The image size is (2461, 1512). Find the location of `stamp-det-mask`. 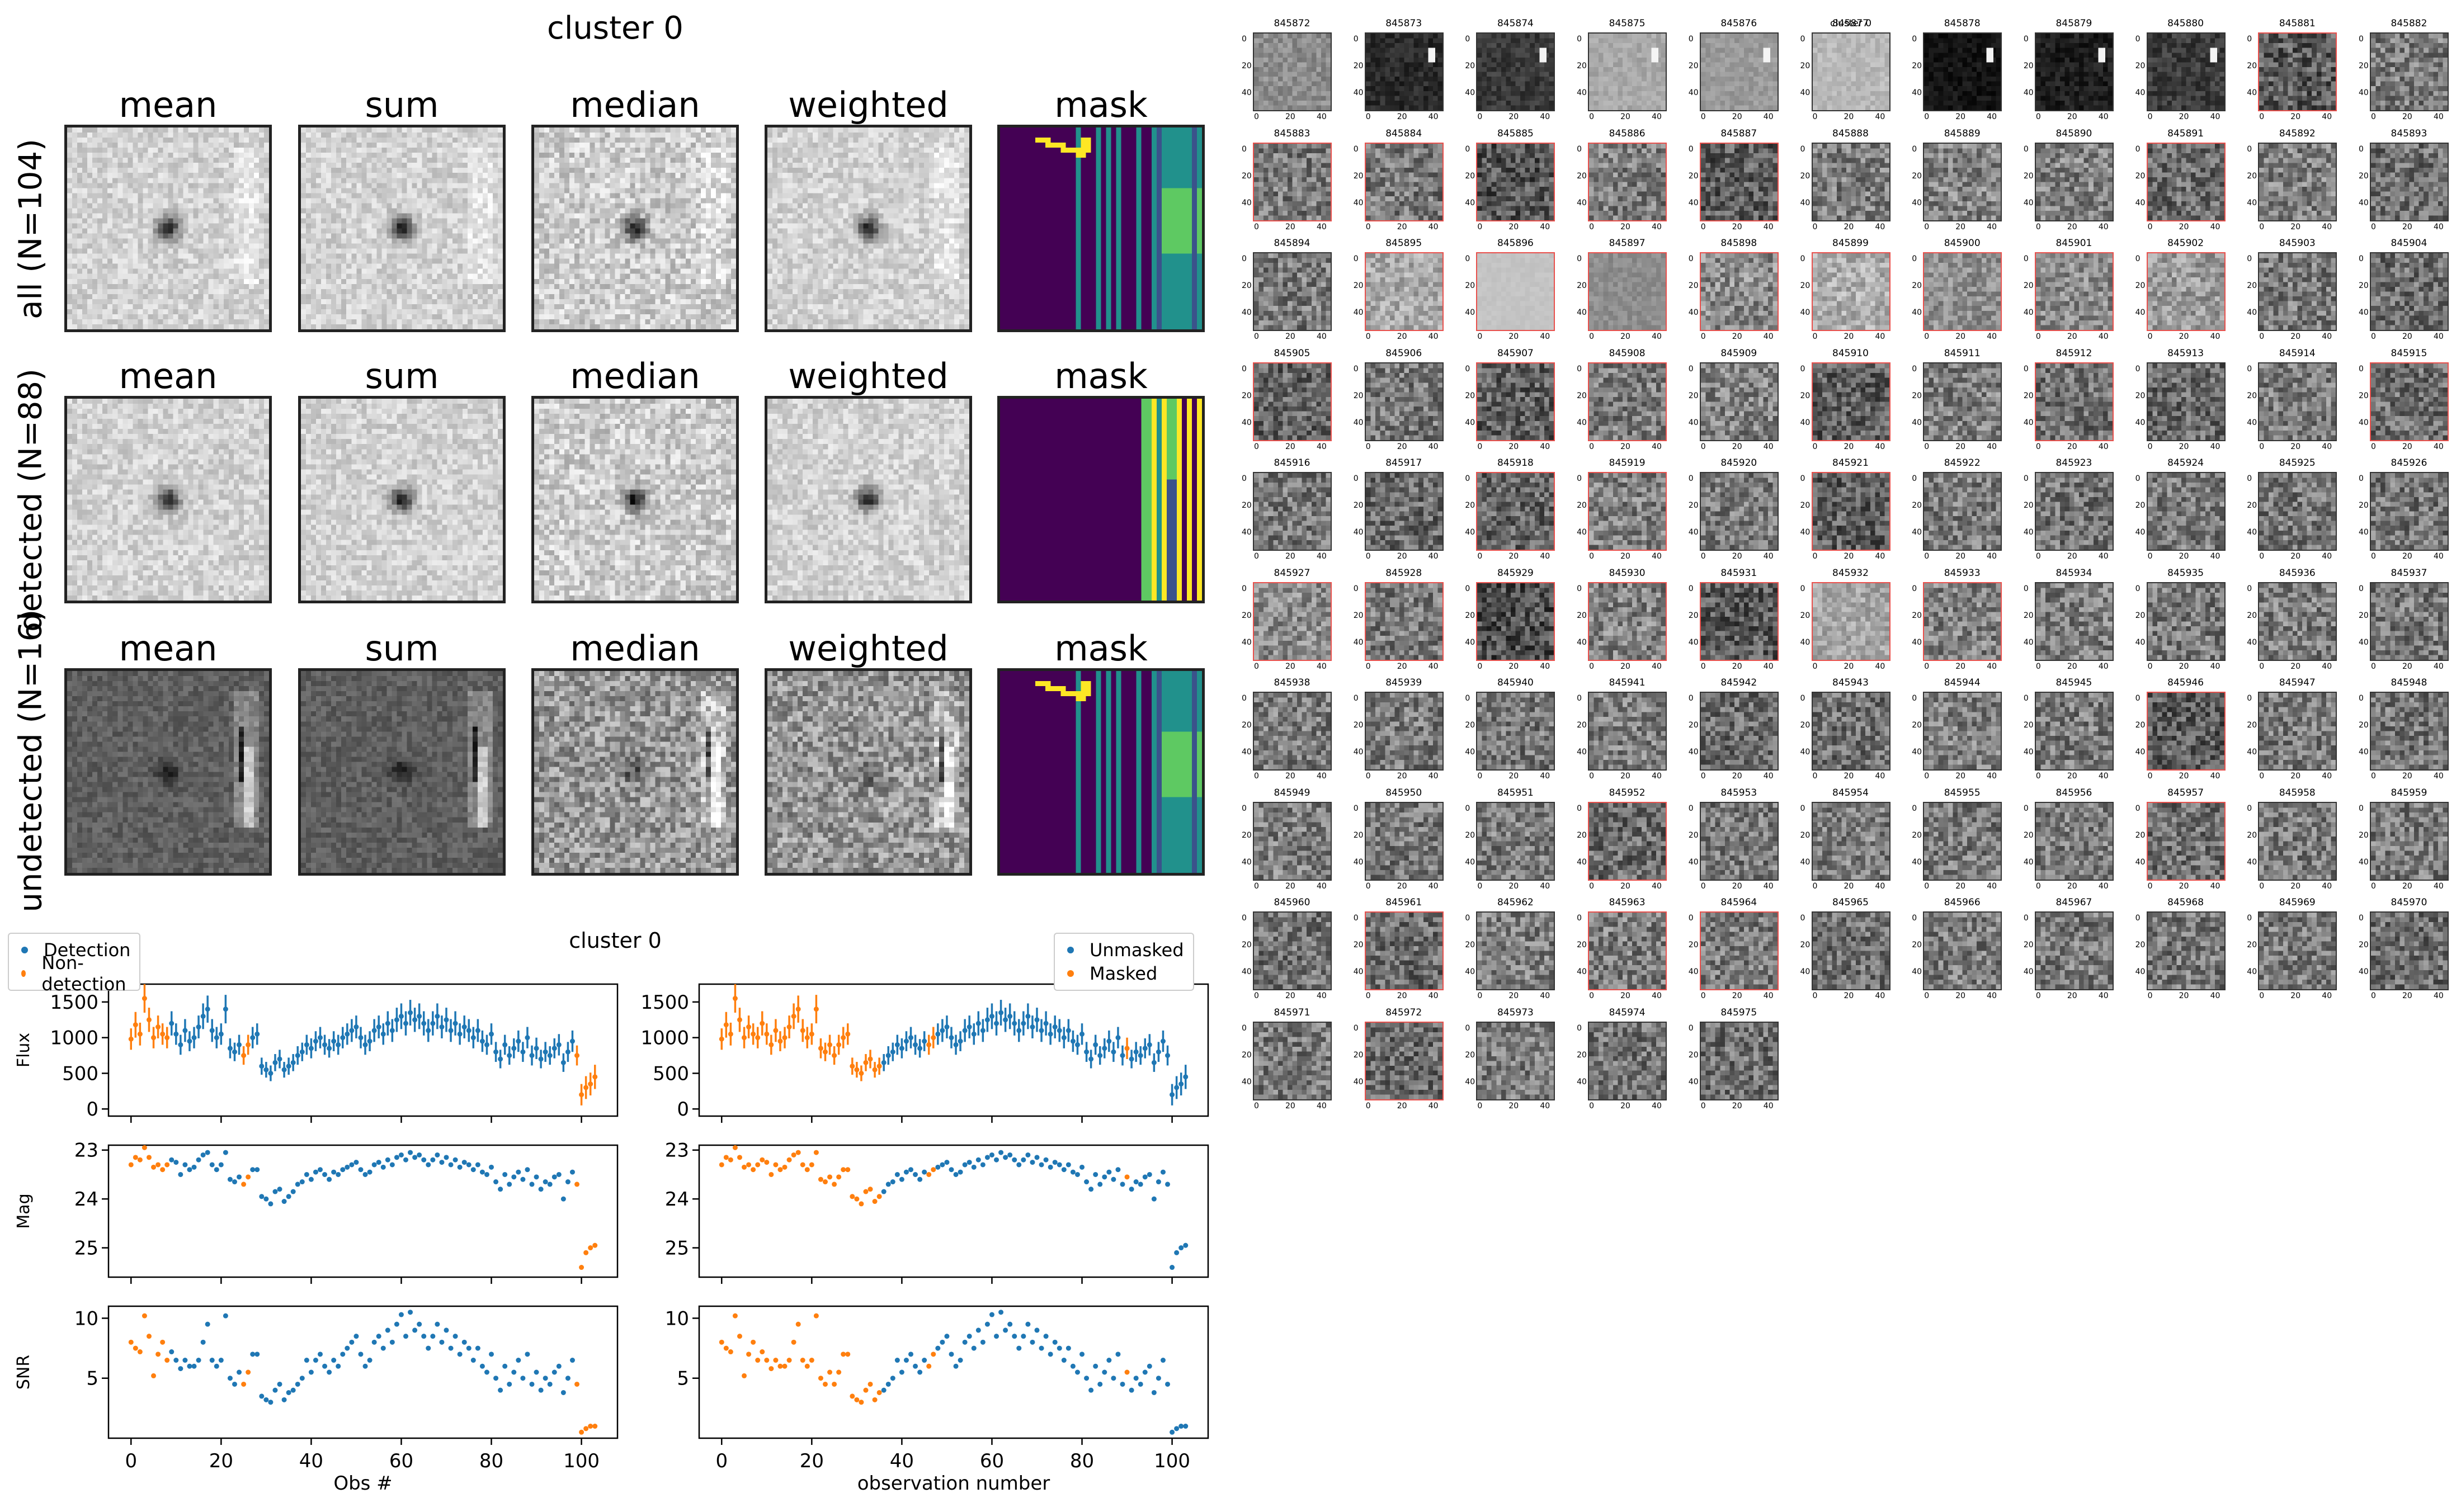

stamp-det-mask is located at coordinates (1101, 499).